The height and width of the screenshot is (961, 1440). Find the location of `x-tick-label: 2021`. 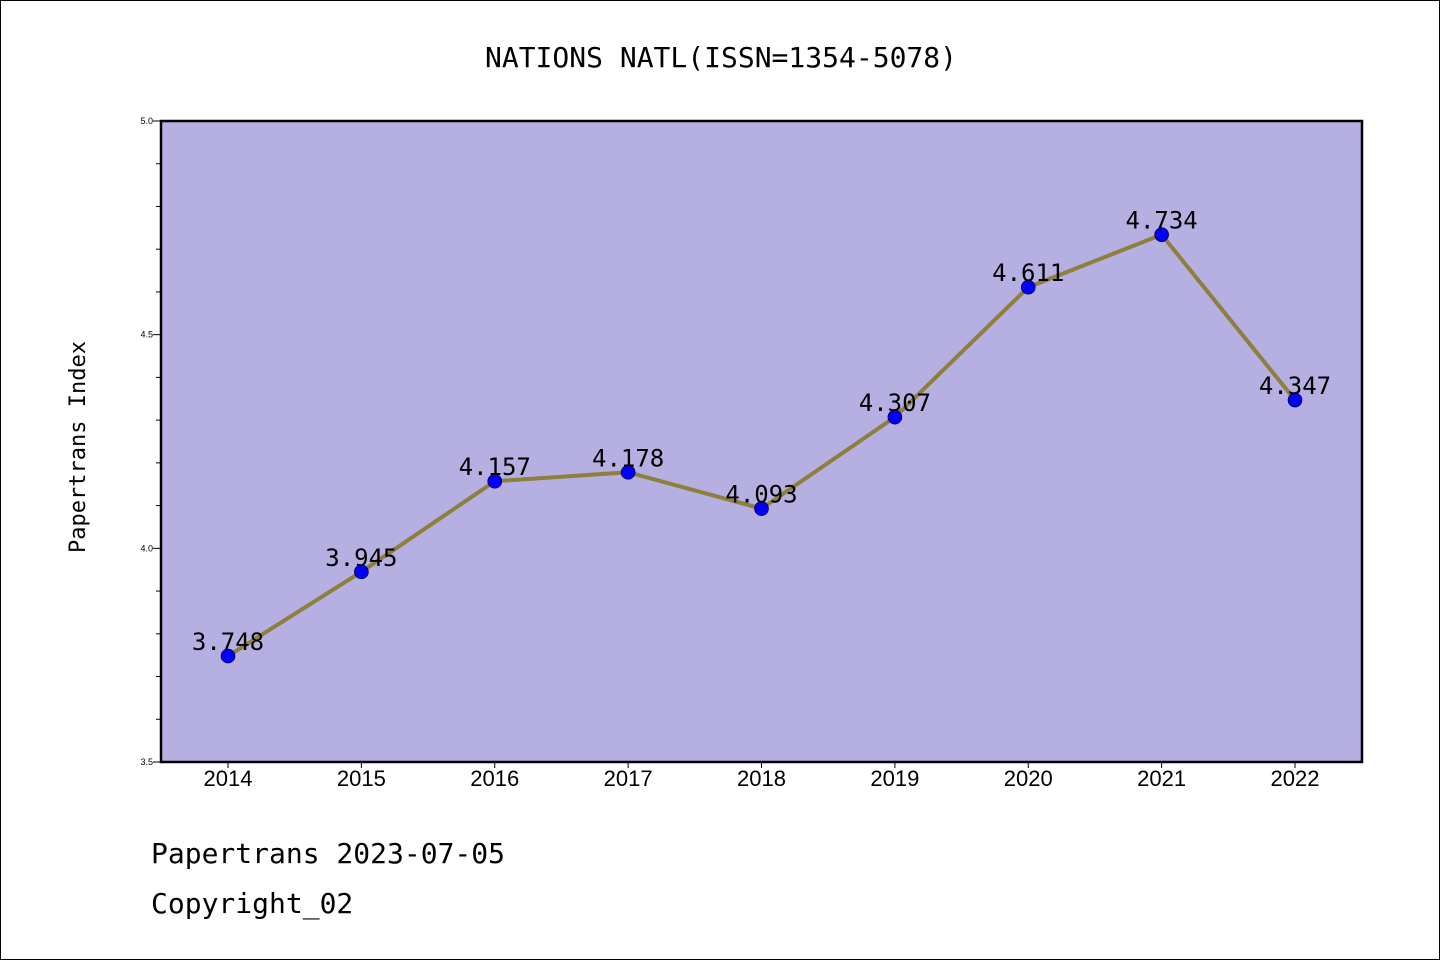

x-tick-label: 2021 is located at coordinates (1161, 778).